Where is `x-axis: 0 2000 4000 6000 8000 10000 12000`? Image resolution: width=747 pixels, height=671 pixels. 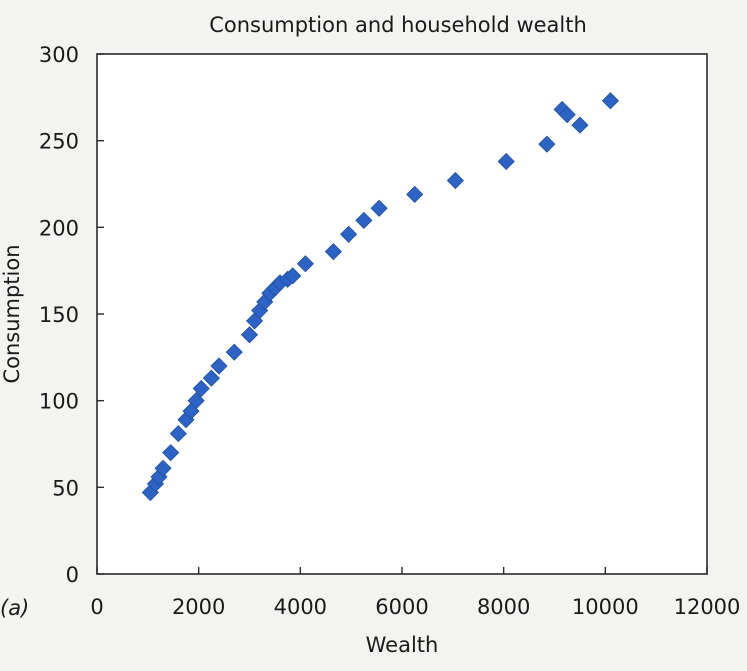 x-axis: 0 2000 4000 6000 8000 10000 12000 is located at coordinates (415, 593).